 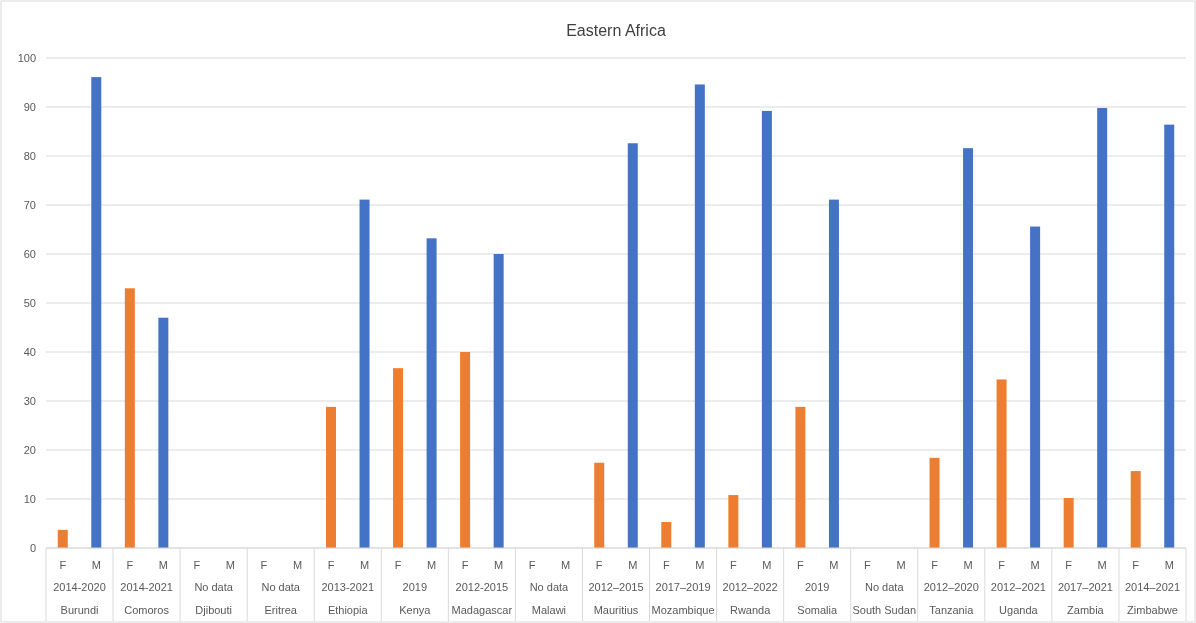 What do you see at coordinates (683, 610) in the screenshot?
I see `x-tick-label: Mozambique` at bounding box center [683, 610].